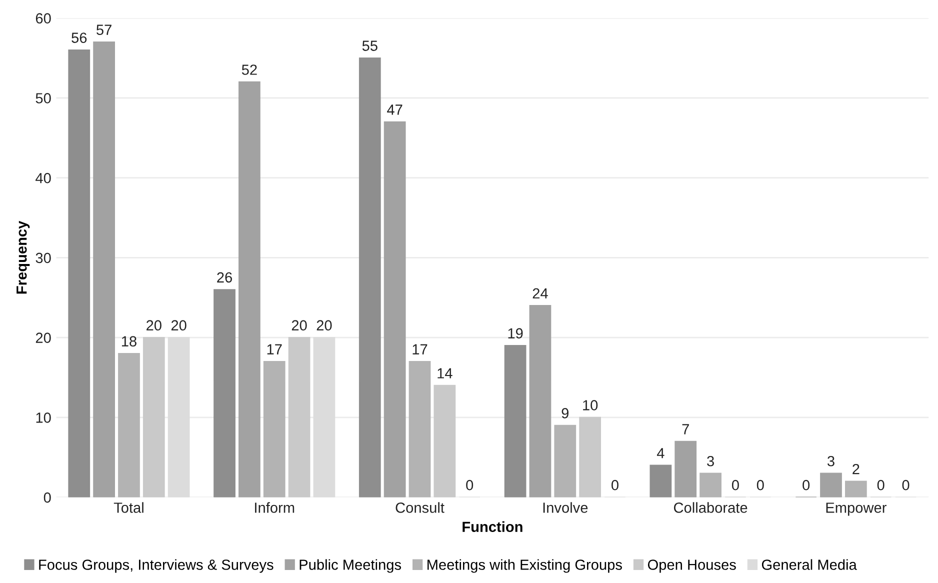  Describe the element at coordinates (856, 509) in the screenshot. I see `x-tick-label: Empower` at that location.